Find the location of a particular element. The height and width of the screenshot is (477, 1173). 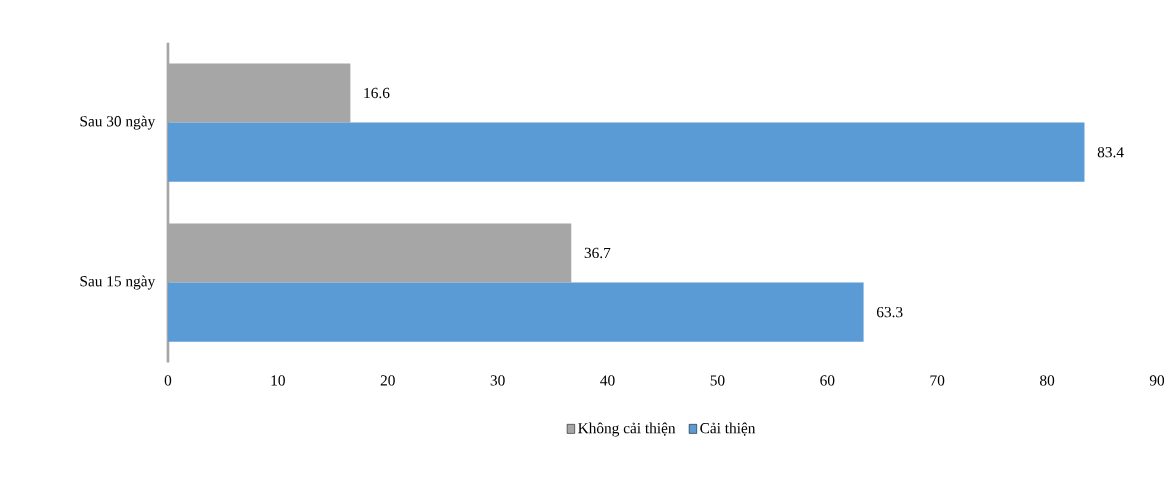

x-tick-label: 10 is located at coordinates (278, 380).